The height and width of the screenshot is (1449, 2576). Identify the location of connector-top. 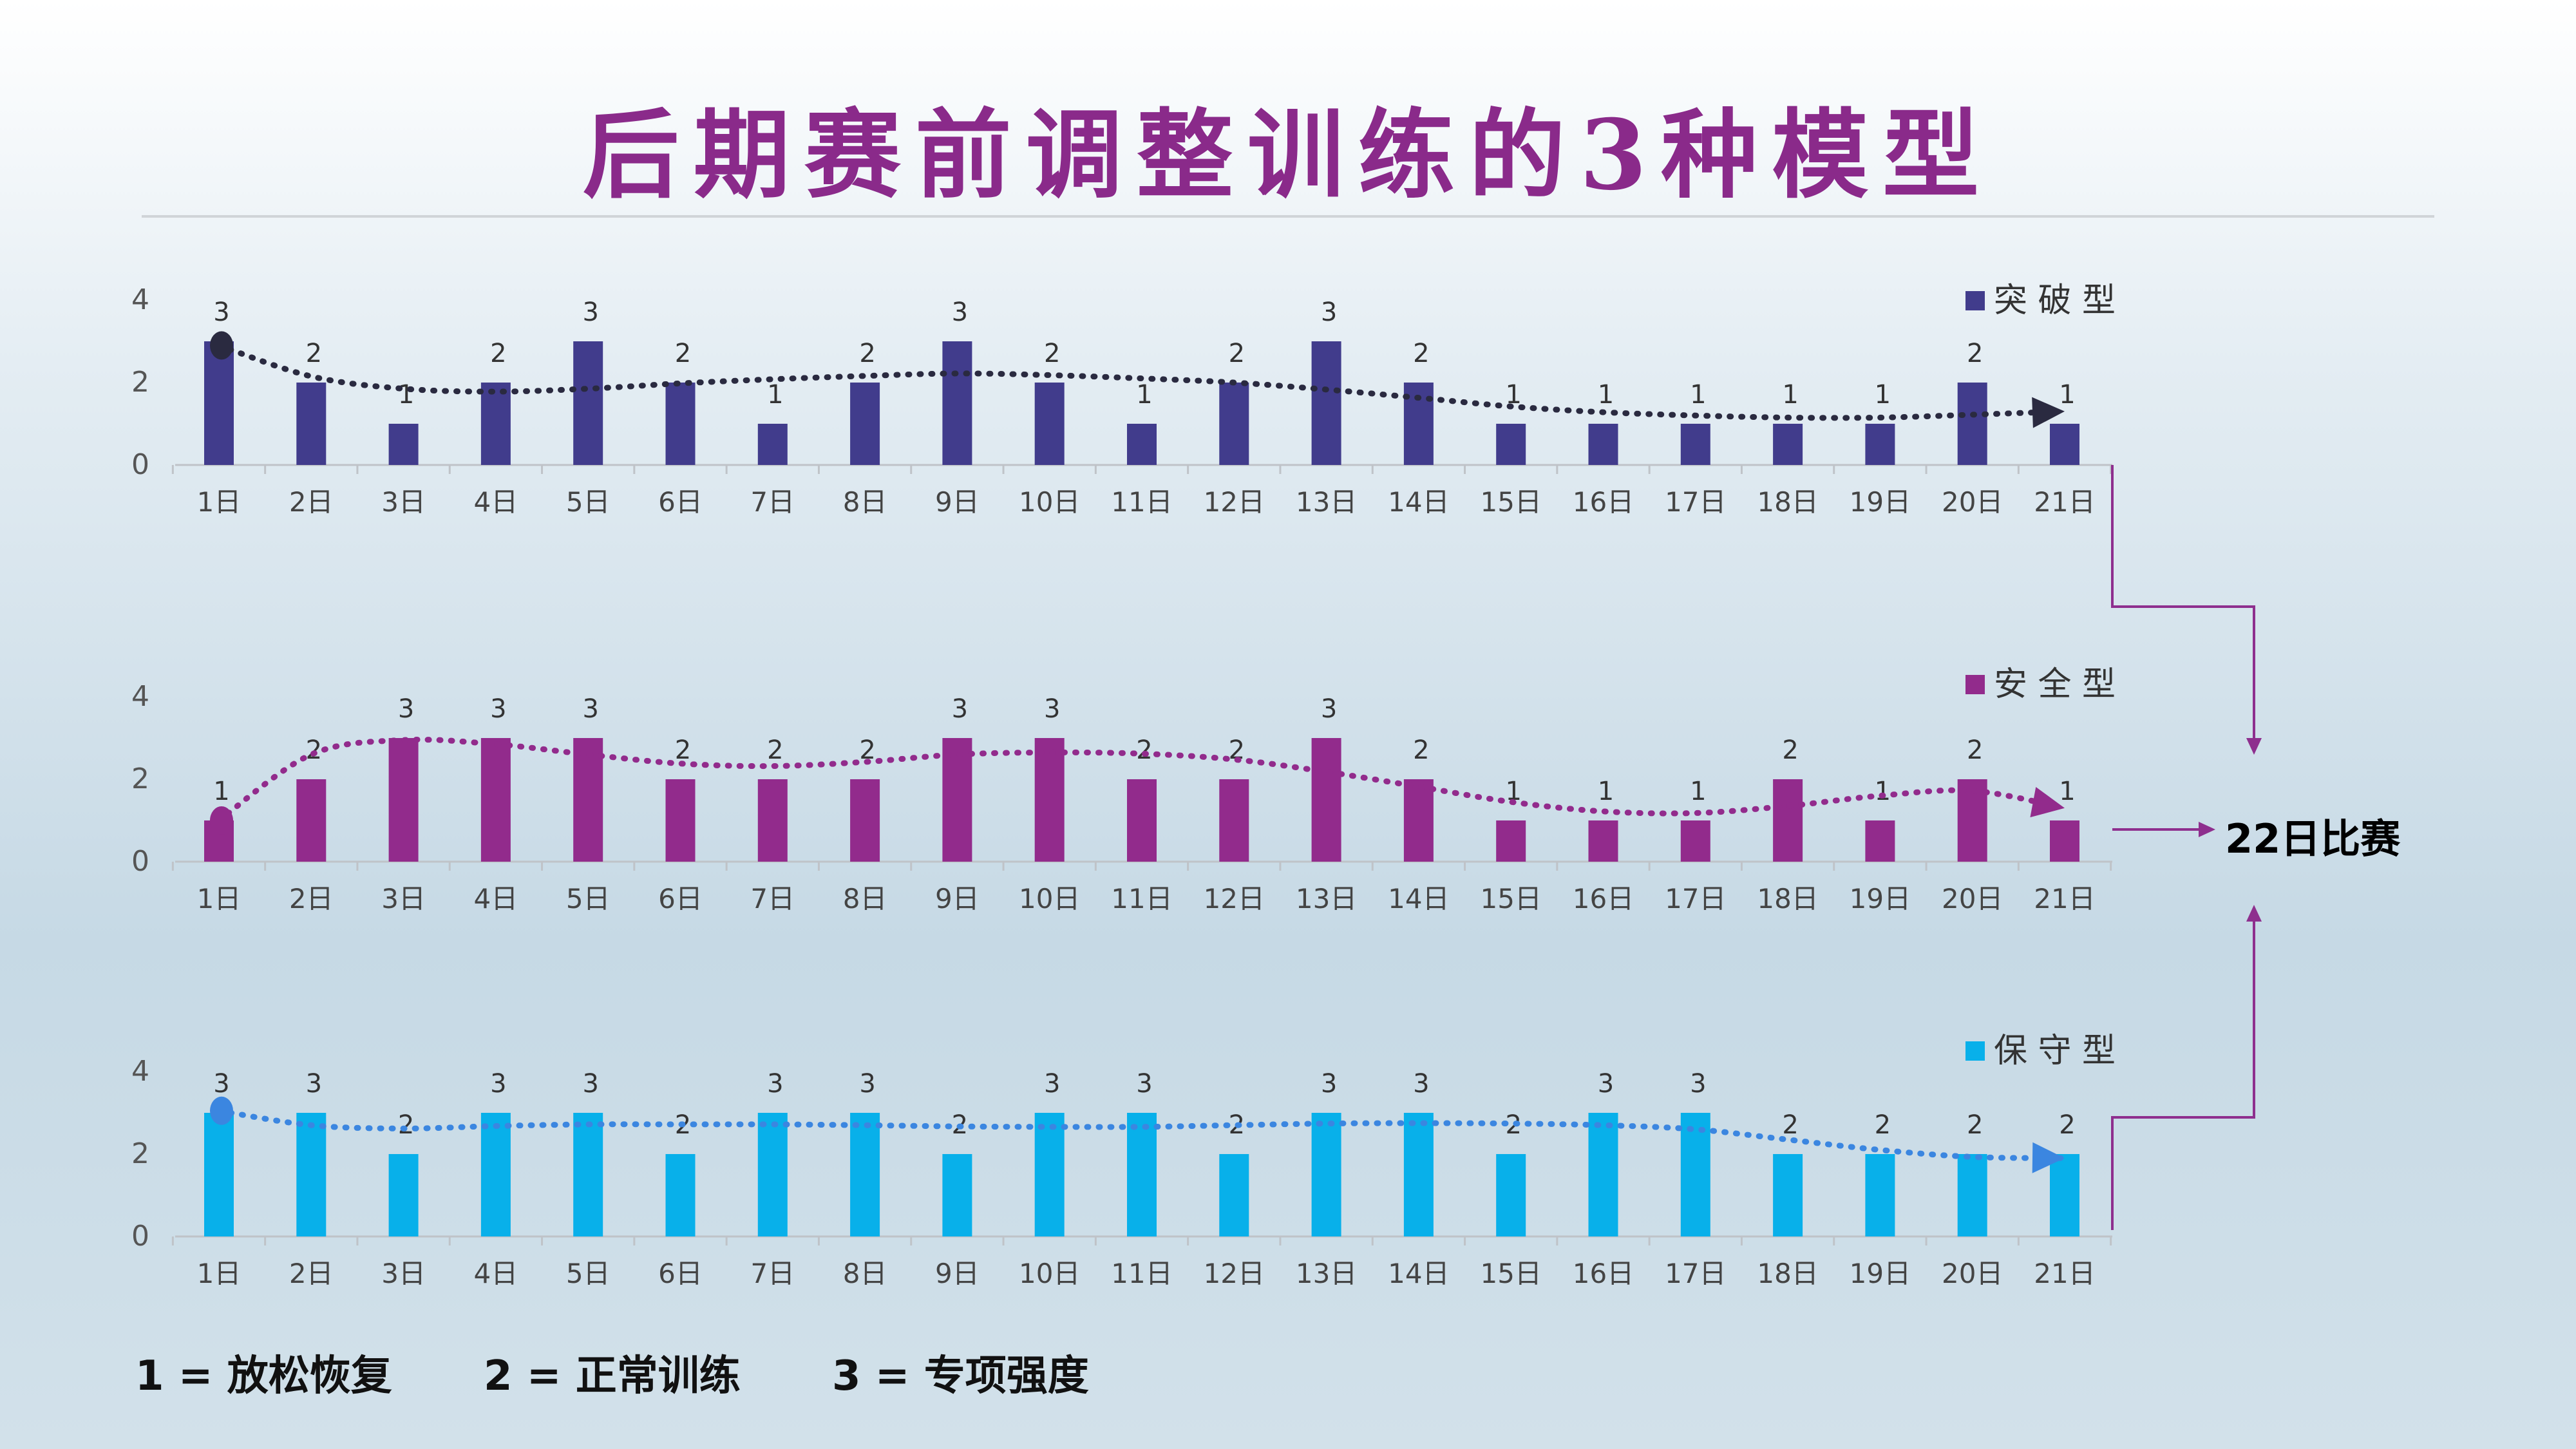
(2183, 603).